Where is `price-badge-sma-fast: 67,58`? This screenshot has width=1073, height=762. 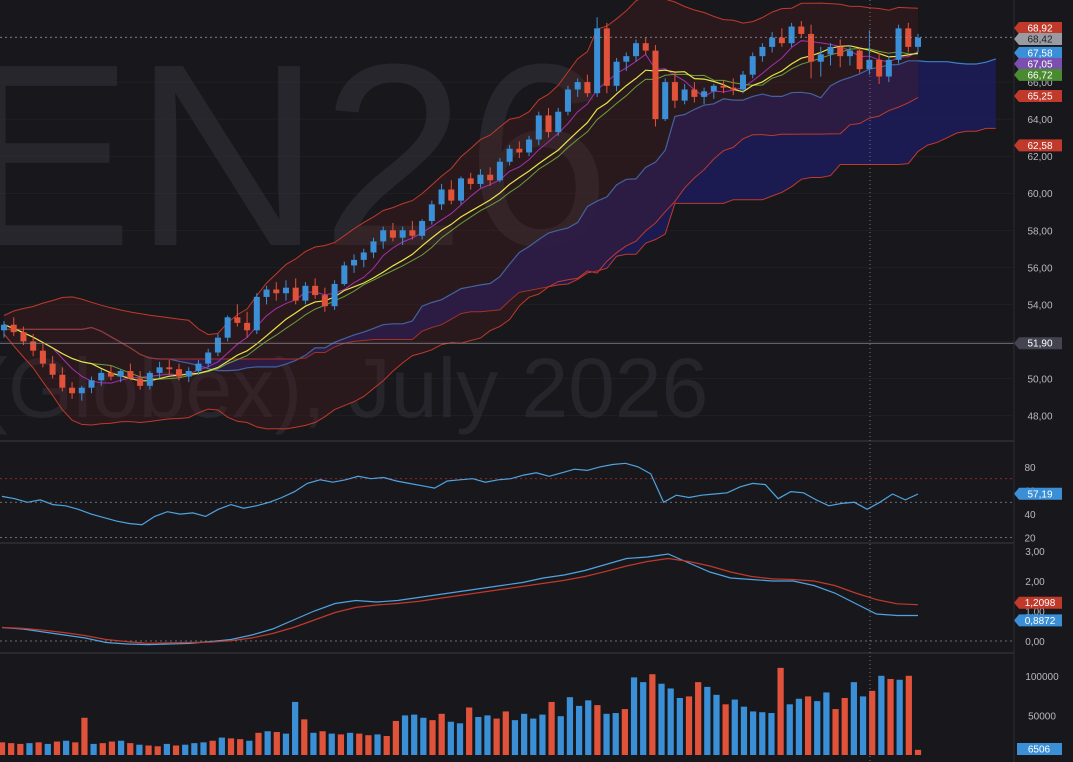 price-badge-sma-fast: 67,58 is located at coordinates (1038, 52).